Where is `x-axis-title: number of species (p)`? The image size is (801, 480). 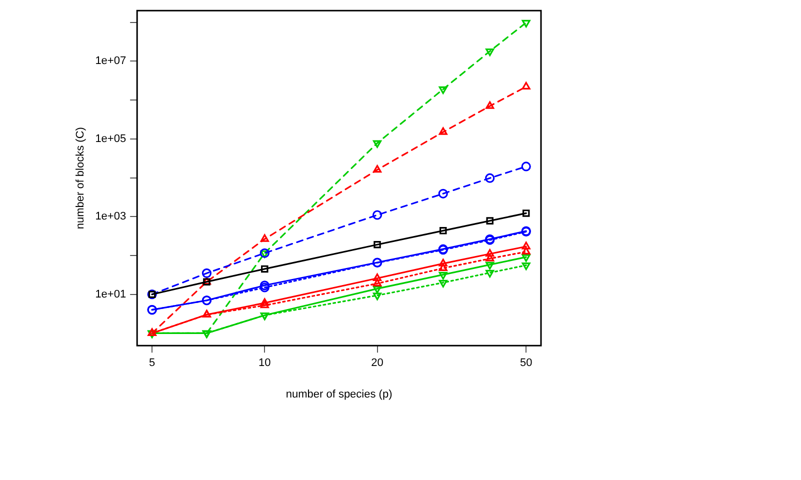
x-axis-title: number of species (p) is located at coordinates (339, 394).